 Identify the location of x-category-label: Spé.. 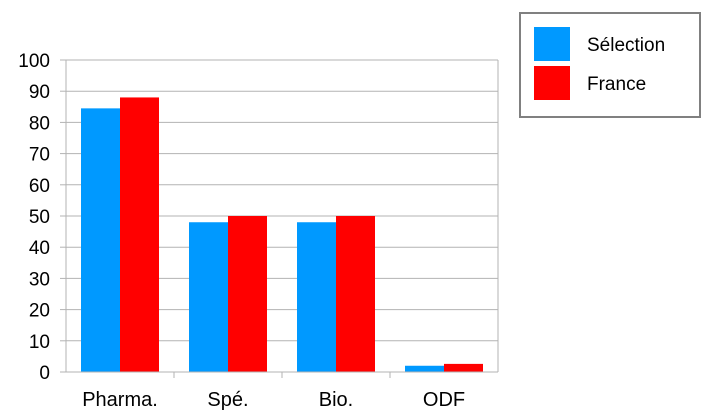
(227, 399).